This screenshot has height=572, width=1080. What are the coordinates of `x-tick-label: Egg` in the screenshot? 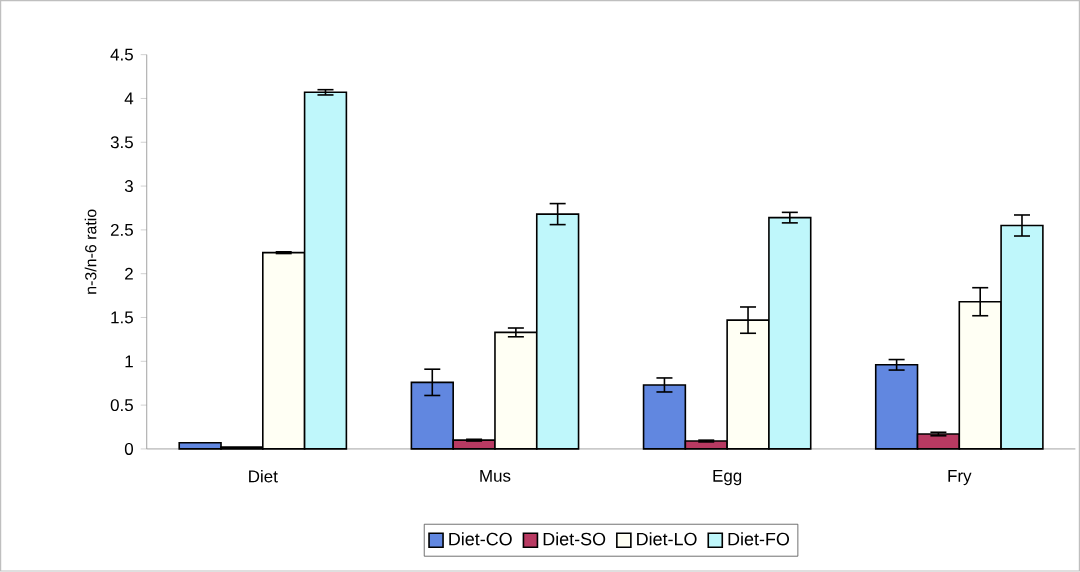 It's located at (727, 478).